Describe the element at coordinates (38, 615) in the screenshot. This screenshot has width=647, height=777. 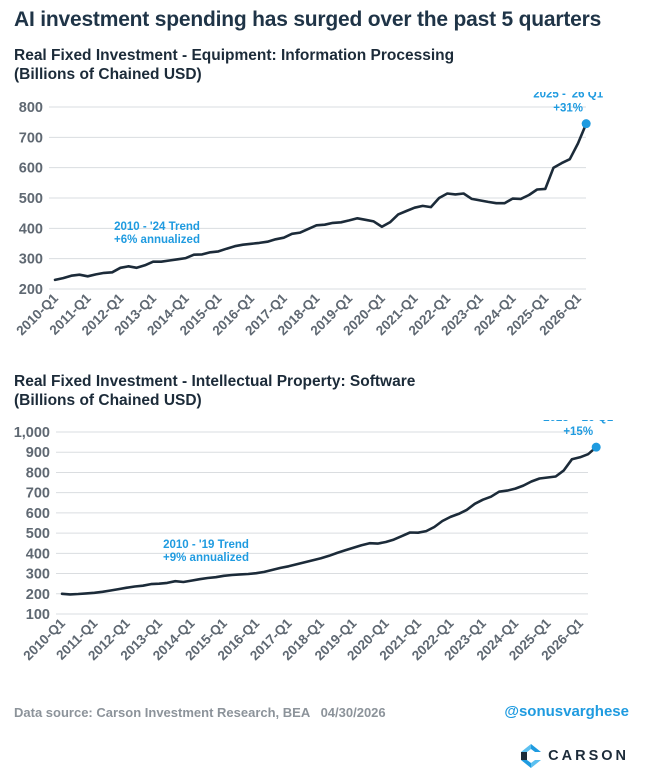
I see `chart-2-ytick-label: 100` at that location.